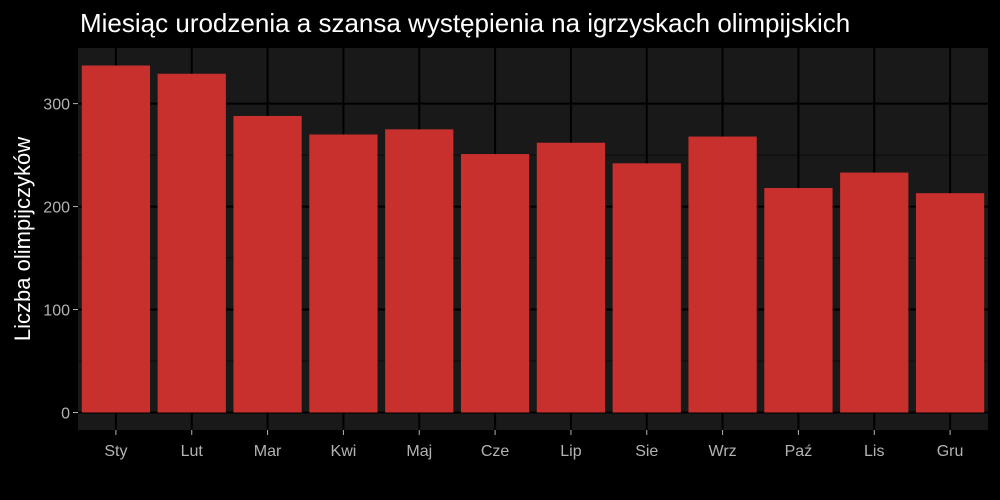  What do you see at coordinates (268, 451) in the screenshot?
I see `x-tick-label: Mar` at bounding box center [268, 451].